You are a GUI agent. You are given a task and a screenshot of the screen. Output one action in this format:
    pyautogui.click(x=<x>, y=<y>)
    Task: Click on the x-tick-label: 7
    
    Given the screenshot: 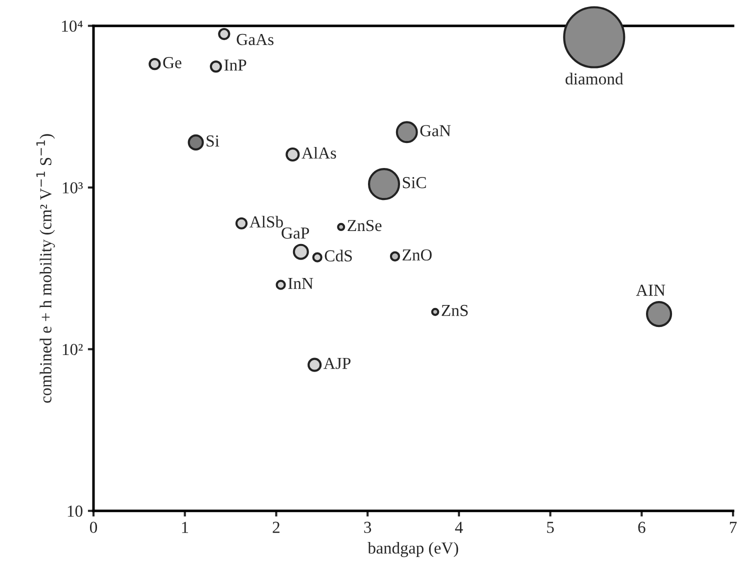 What is the action you would take?
    pyautogui.click(x=733, y=527)
    